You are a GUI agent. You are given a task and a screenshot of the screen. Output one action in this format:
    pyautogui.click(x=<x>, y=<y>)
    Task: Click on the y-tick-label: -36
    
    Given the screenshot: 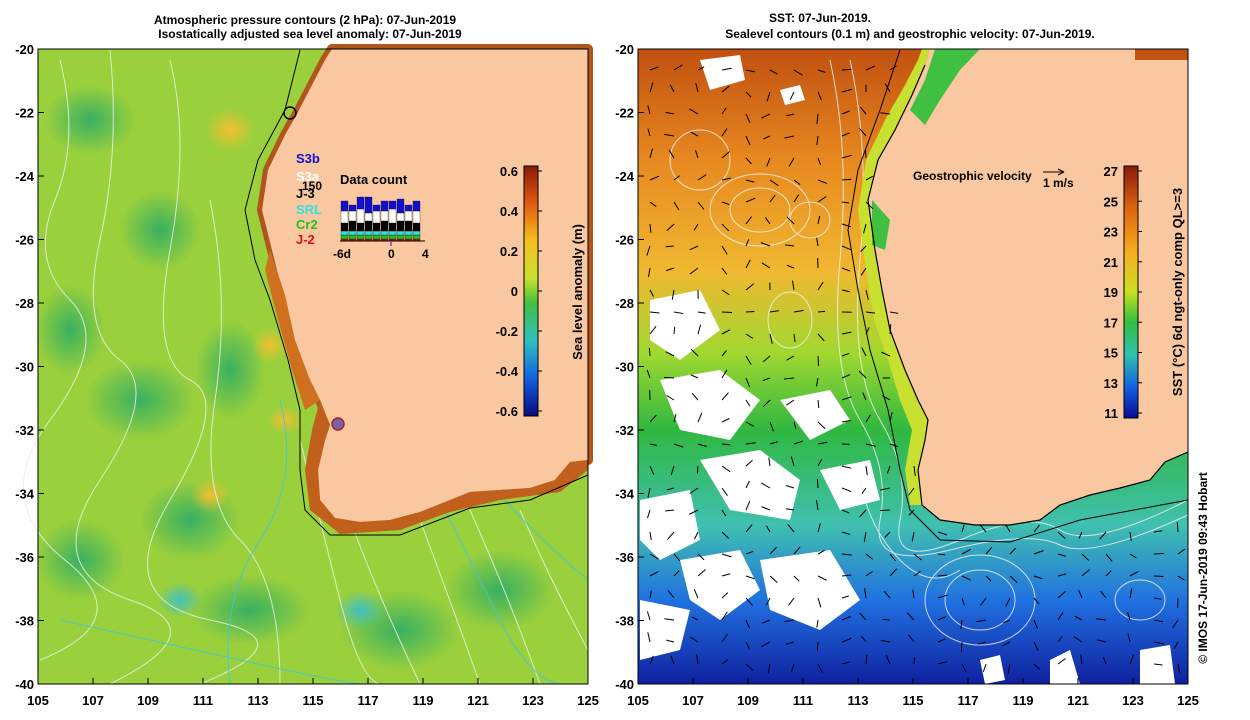 What is the action you would take?
    pyautogui.click(x=624, y=557)
    